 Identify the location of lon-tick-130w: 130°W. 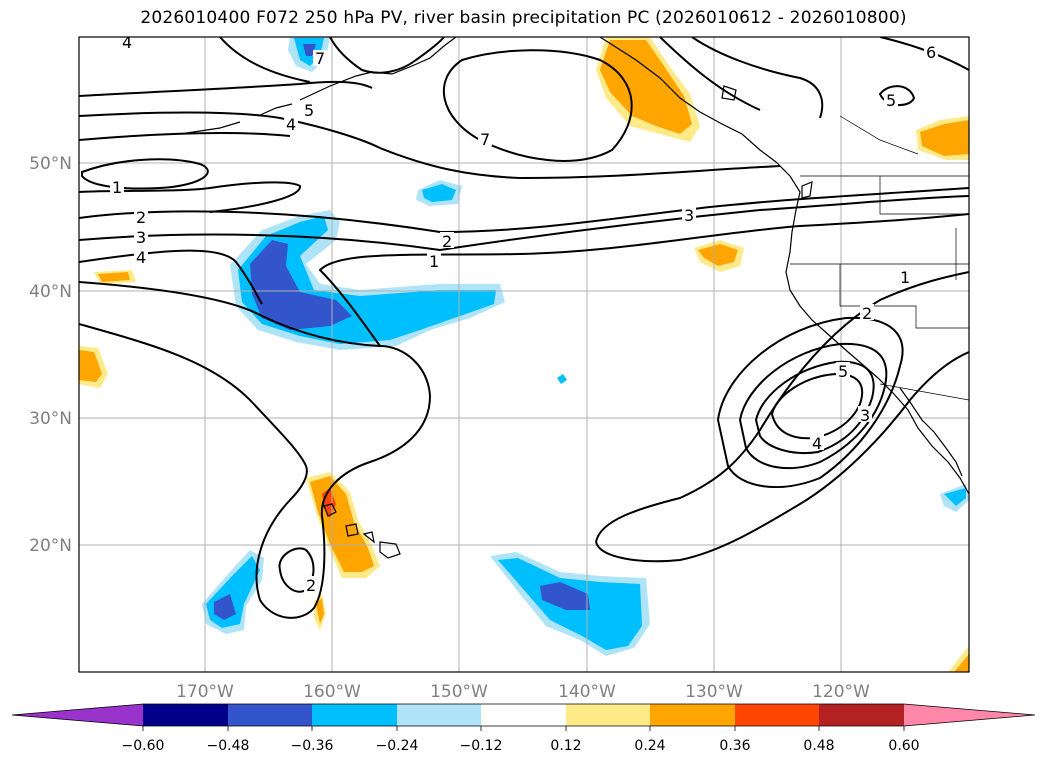
(714, 692).